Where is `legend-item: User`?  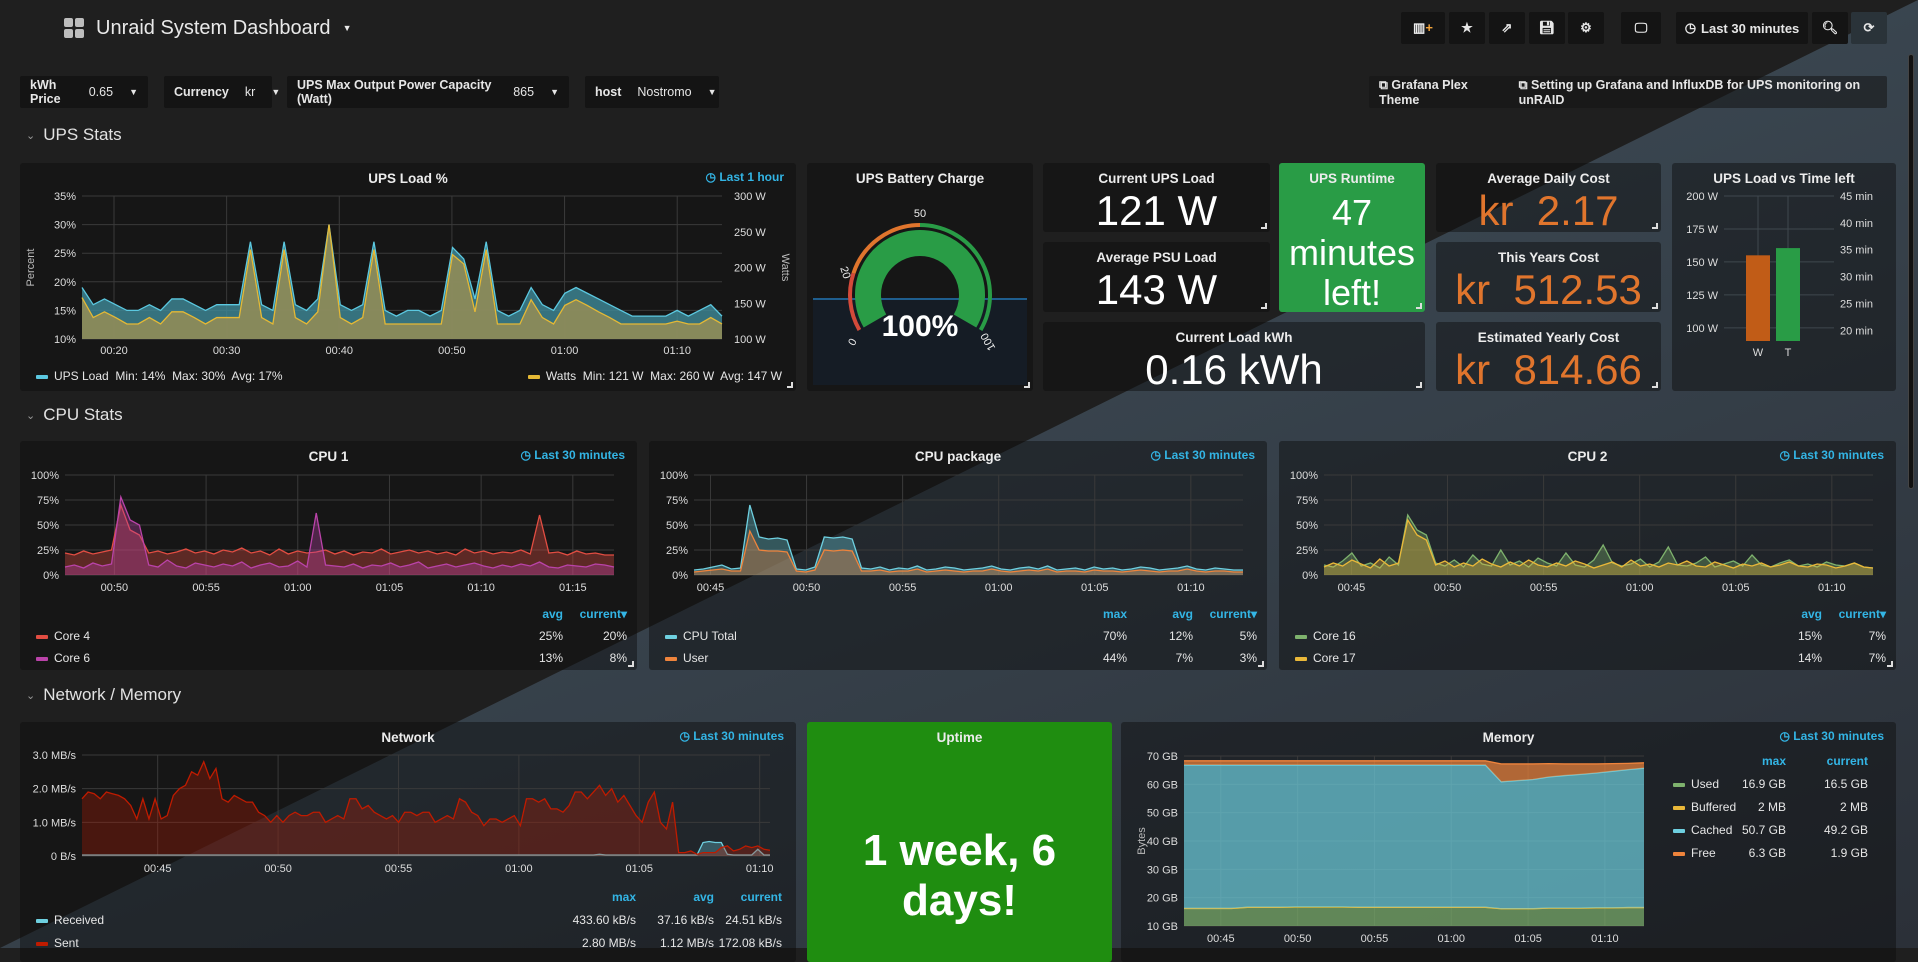 legend-item: User is located at coordinates (686, 658).